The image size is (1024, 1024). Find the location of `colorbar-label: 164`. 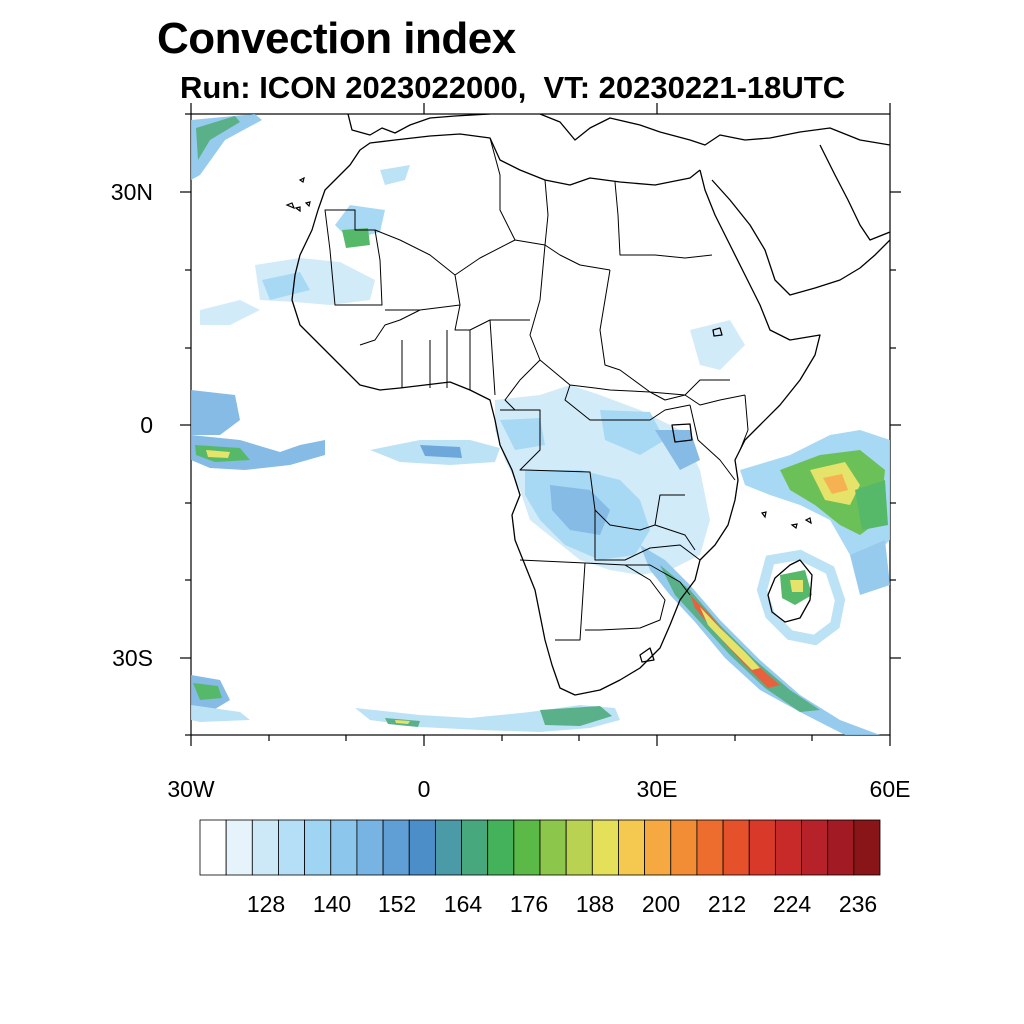

colorbar-label: 164 is located at coordinates (463, 904).